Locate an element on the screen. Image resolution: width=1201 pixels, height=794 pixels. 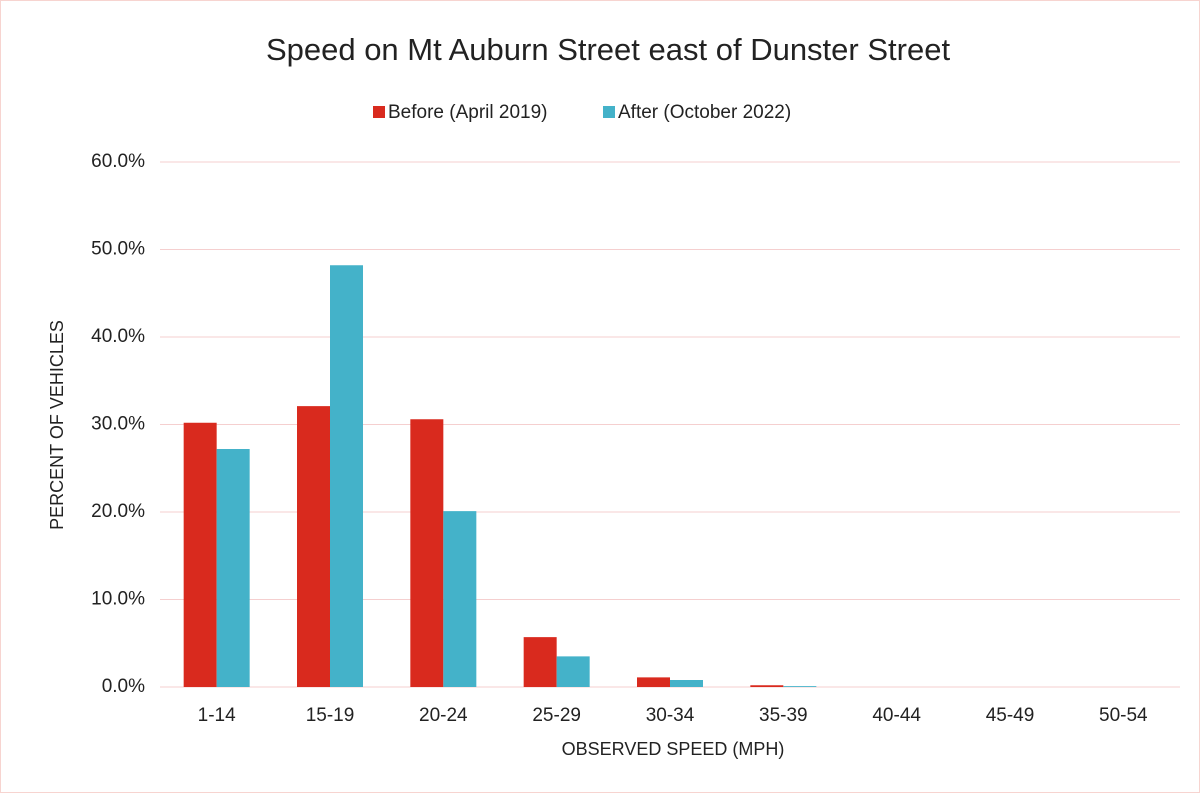
y-tick-label: 50.0% is located at coordinates (118, 249).